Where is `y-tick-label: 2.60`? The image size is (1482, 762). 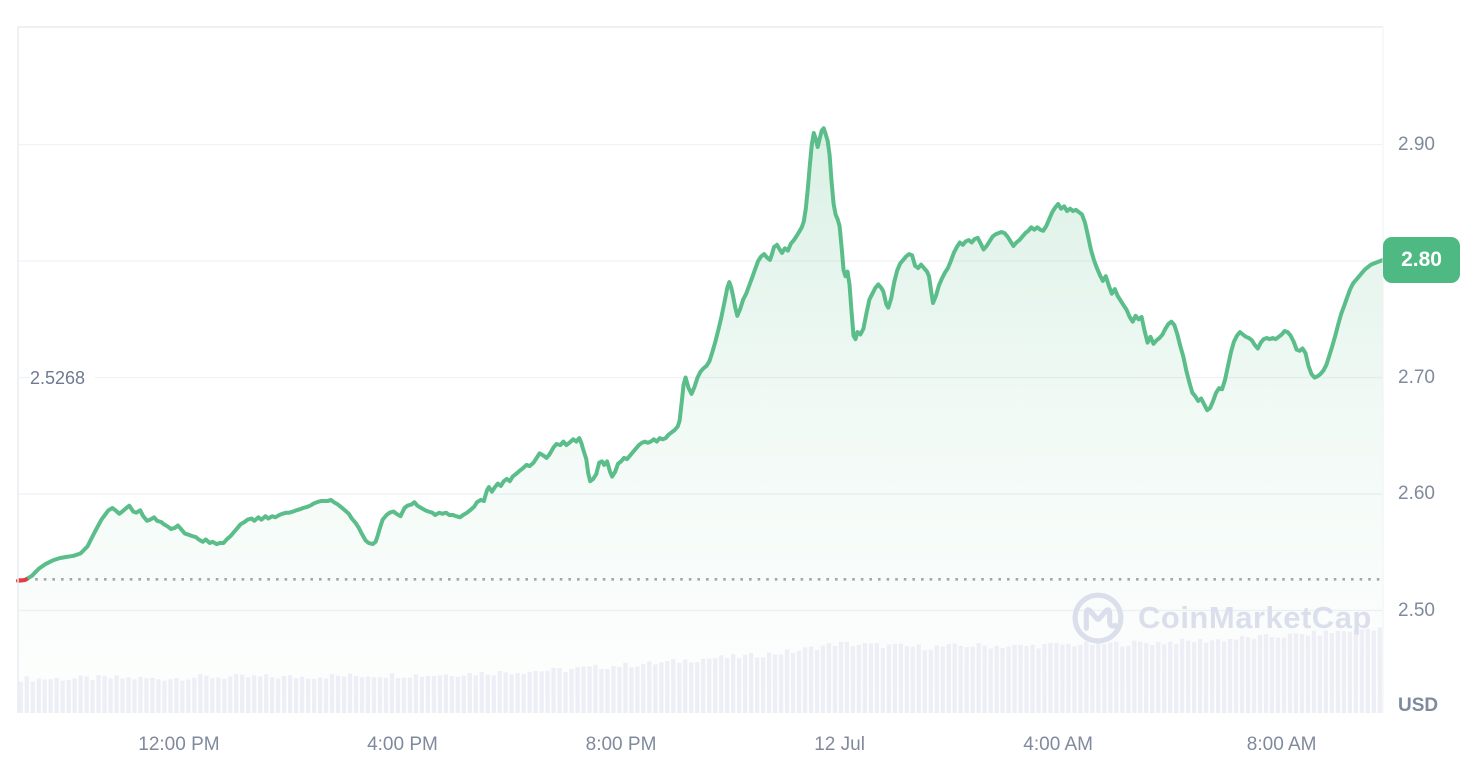 y-tick-label: 2.60 is located at coordinates (1416, 494).